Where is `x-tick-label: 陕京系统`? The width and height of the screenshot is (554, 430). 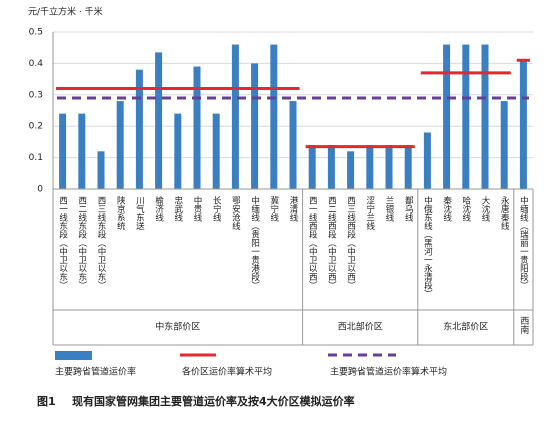 x-tick-label: 陕京系统 is located at coordinates (120, 213).